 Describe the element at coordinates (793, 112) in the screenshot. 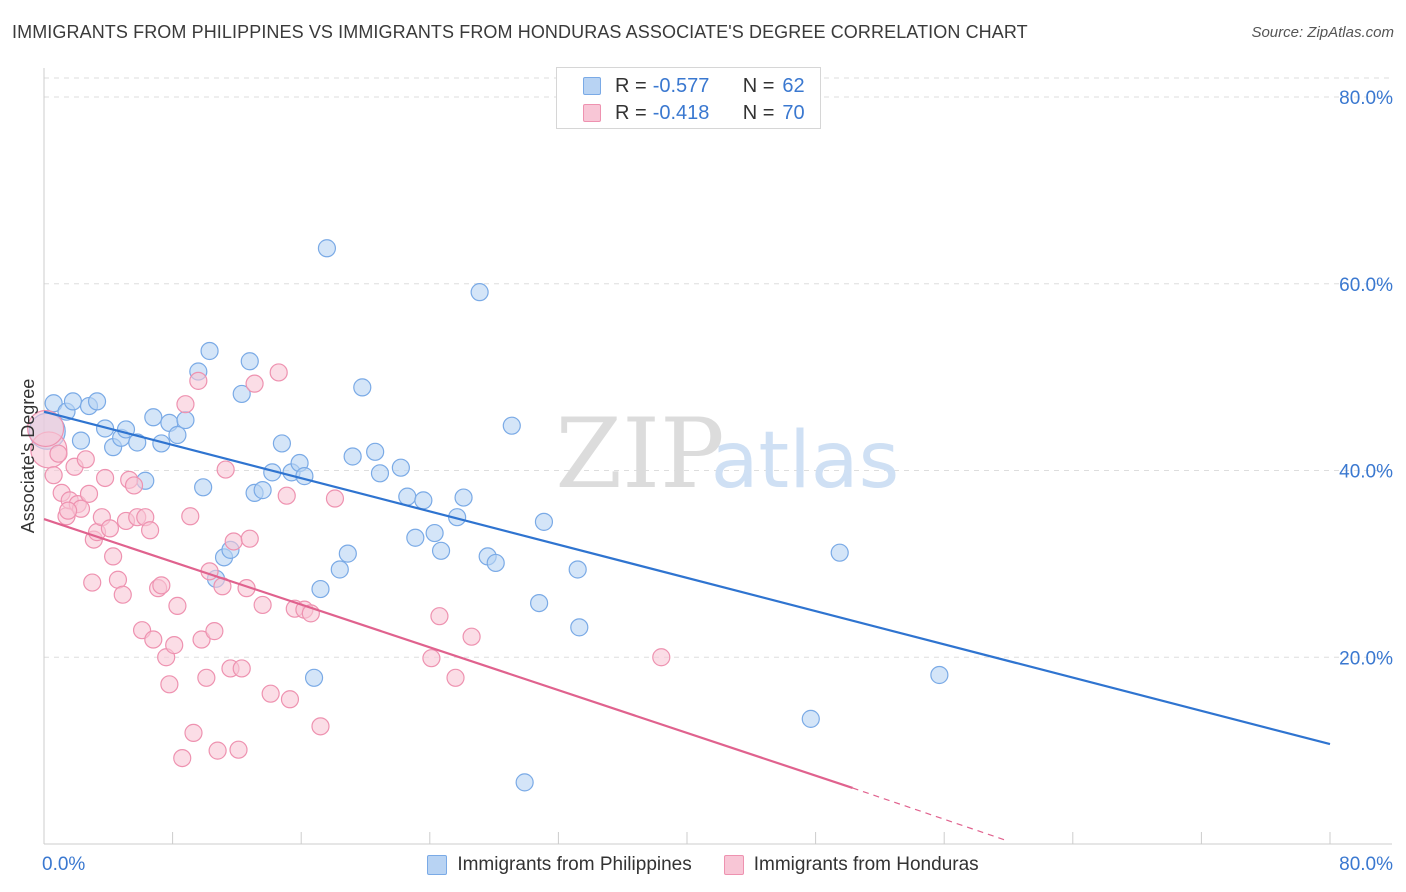

I see `legend-n-value: 70` at that location.